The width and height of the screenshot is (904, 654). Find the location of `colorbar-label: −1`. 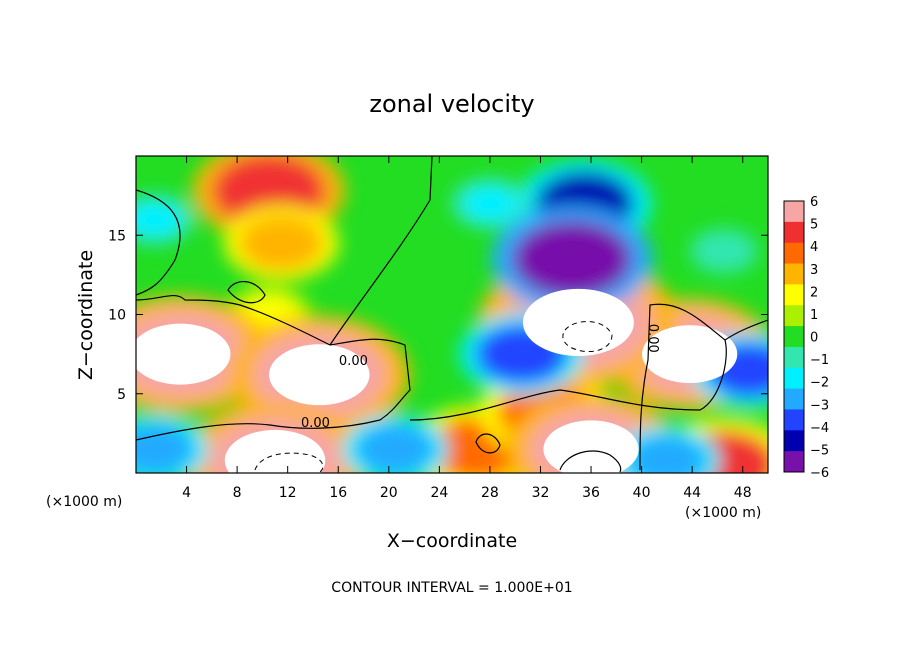

colorbar-label: −1 is located at coordinates (819, 360).